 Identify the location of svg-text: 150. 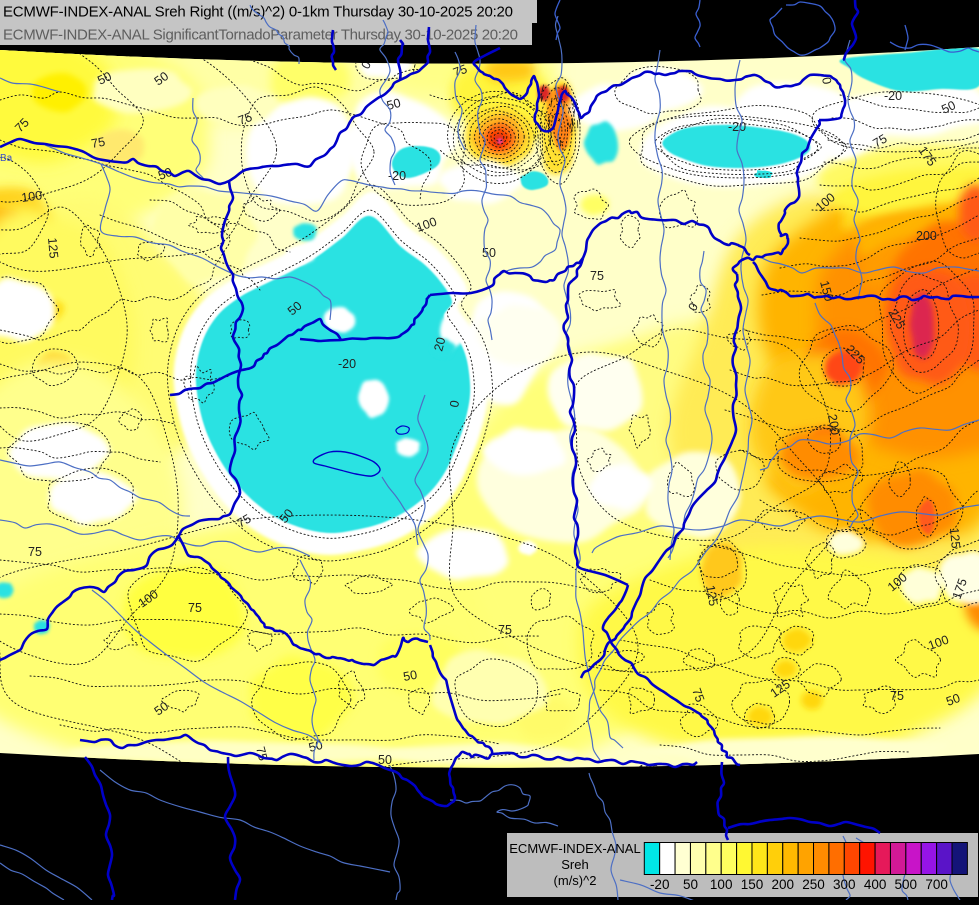
(752, 884).